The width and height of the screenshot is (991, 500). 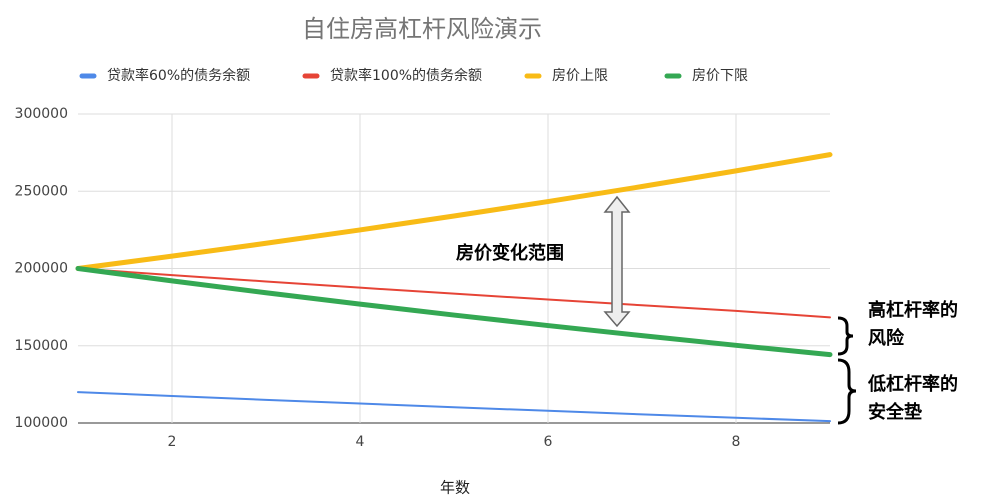 I want to click on x-tick-label: 4, so click(x=360, y=442).